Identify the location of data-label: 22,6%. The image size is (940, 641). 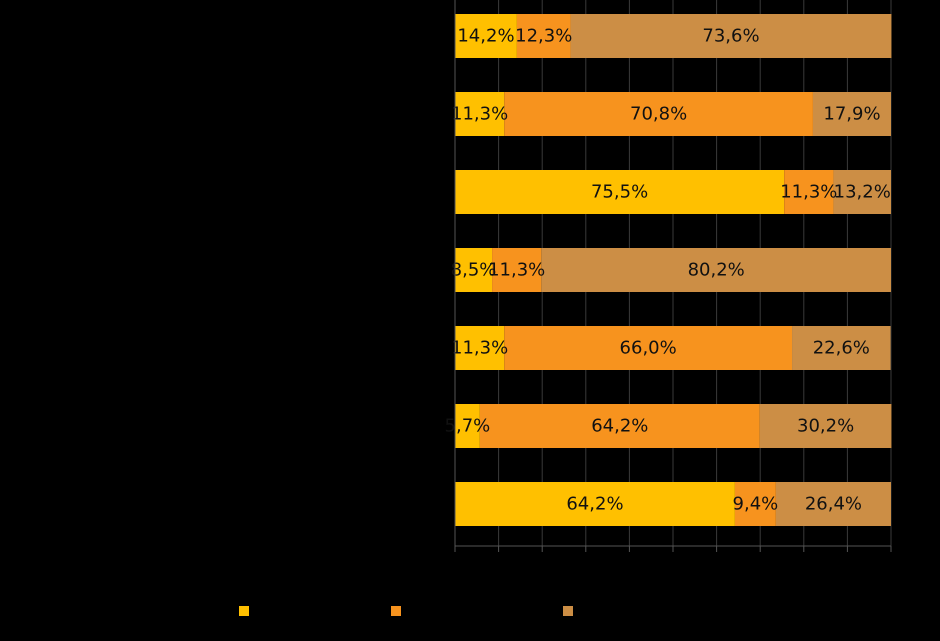
(841, 348).